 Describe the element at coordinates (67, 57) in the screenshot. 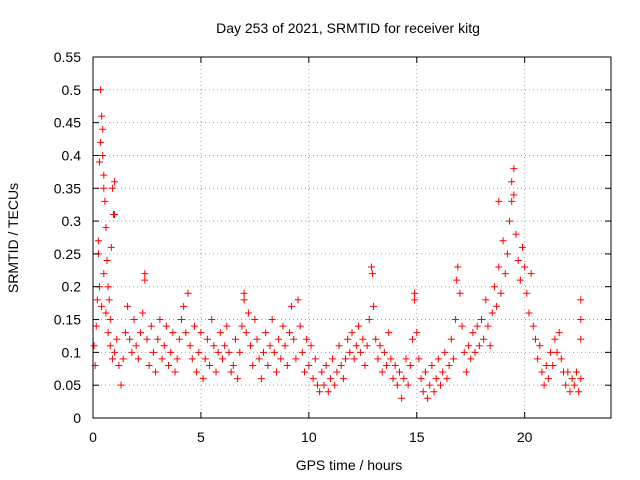

I see `y-tick-label: 0.55` at that location.